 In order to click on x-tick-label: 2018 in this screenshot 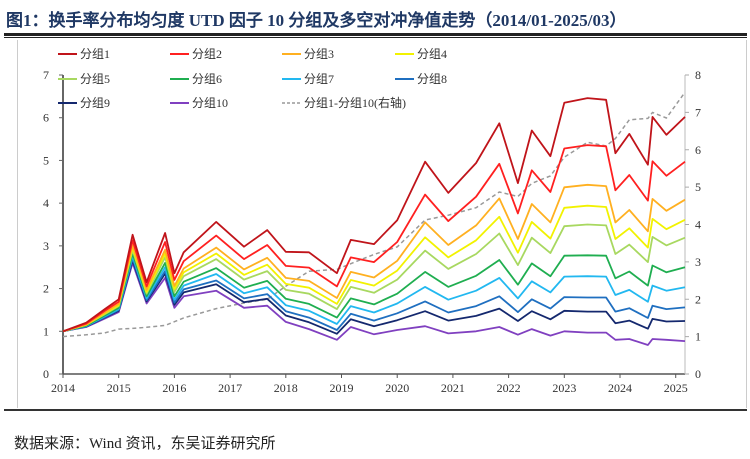, I will do `click(286, 388)`.